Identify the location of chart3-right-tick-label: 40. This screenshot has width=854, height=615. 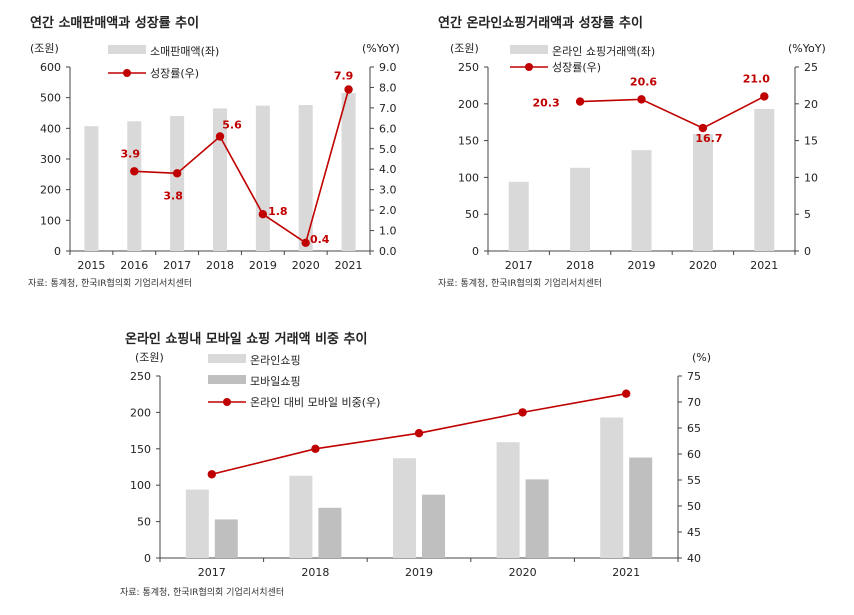
(694, 558).